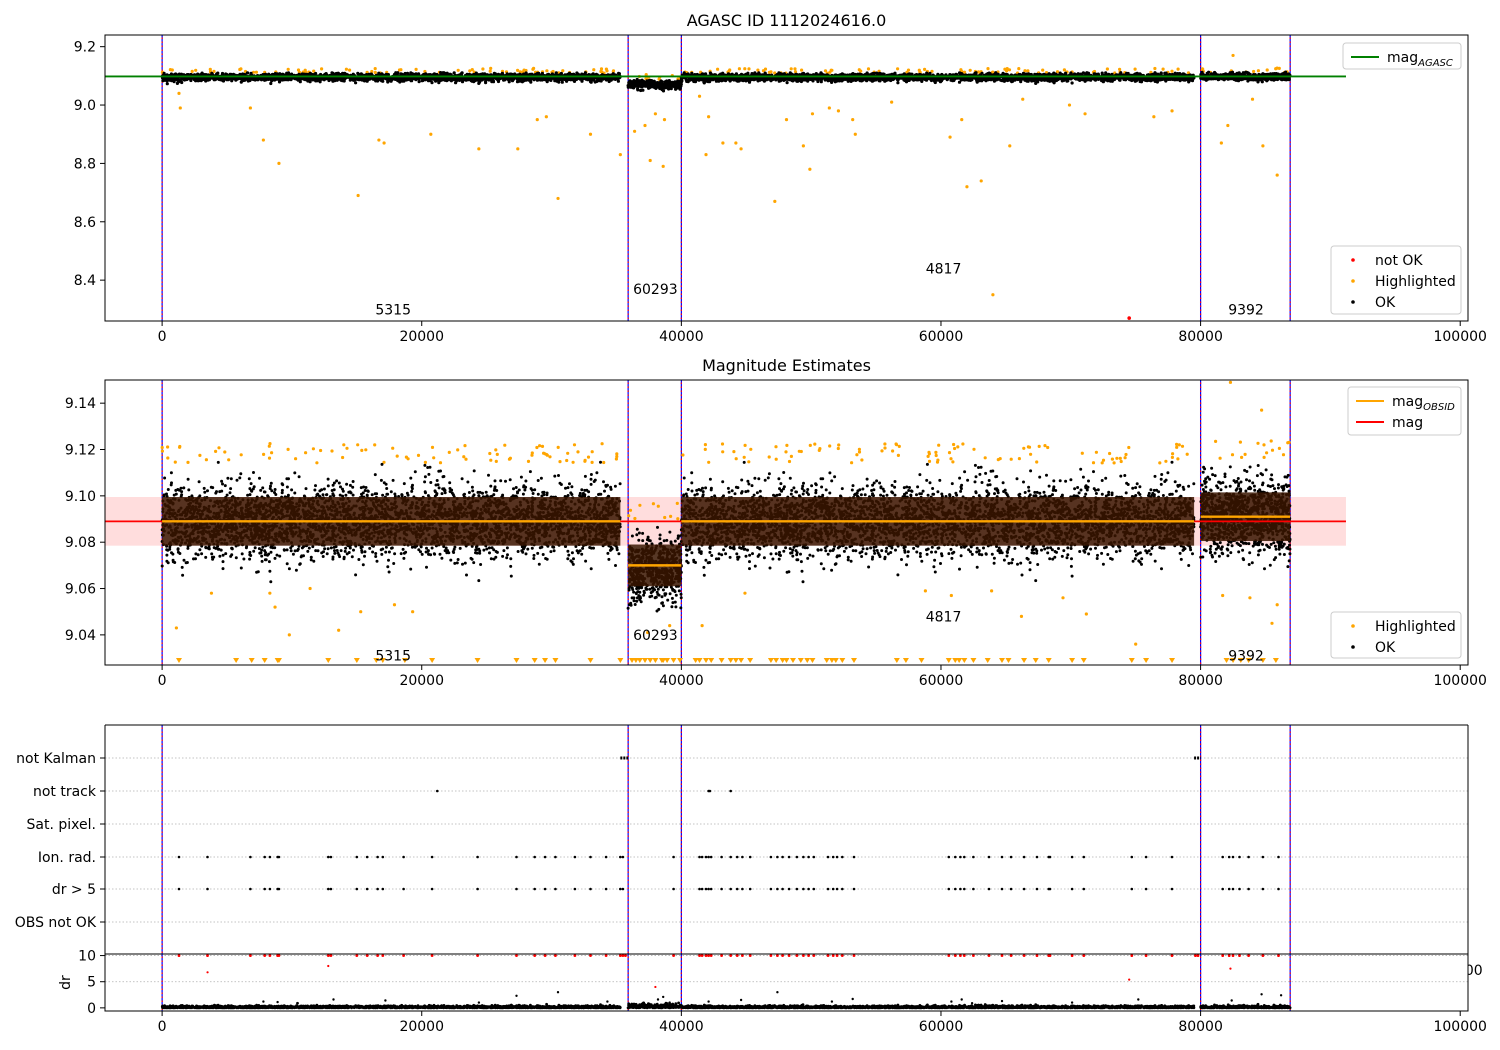 The image size is (1500, 1050). What do you see at coordinates (61, 825) in the screenshot?
I see `flag-category-label: Sat. pixel.` at bounding box center [61, 825].